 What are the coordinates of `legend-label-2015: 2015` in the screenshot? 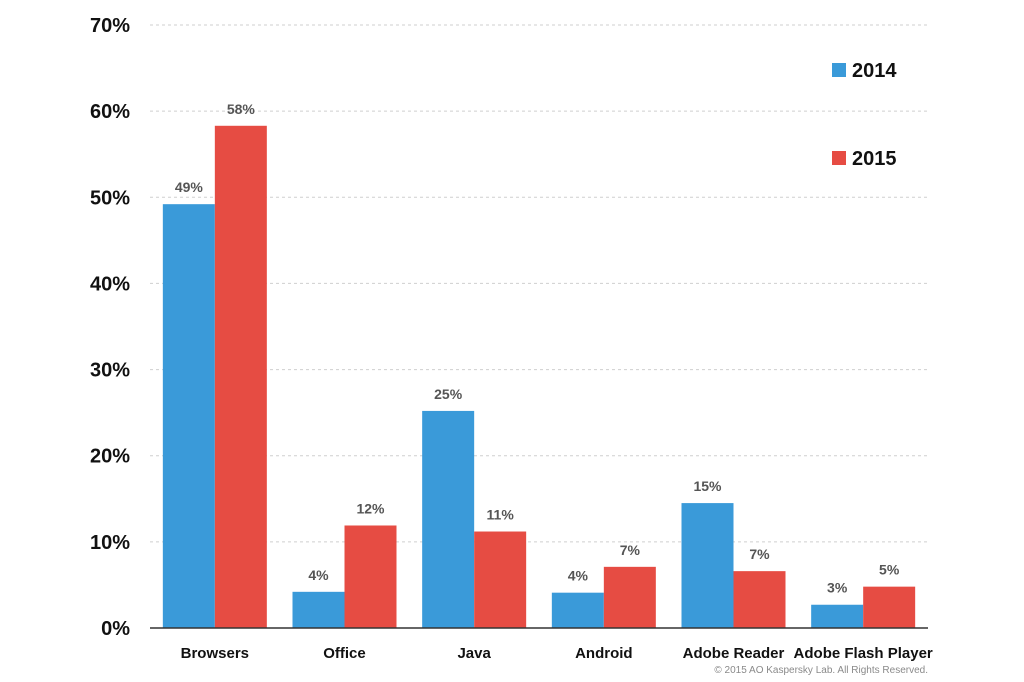 It's located at (874, 159).